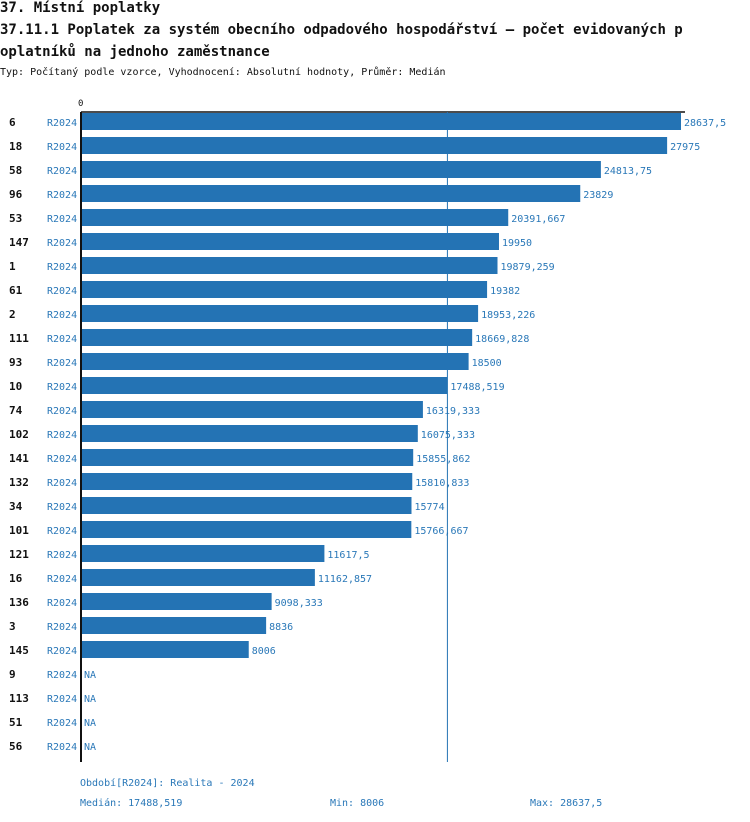 This screenshot has width=750, height=822. I want to click on row-id-label: 9, so click(12, 674).